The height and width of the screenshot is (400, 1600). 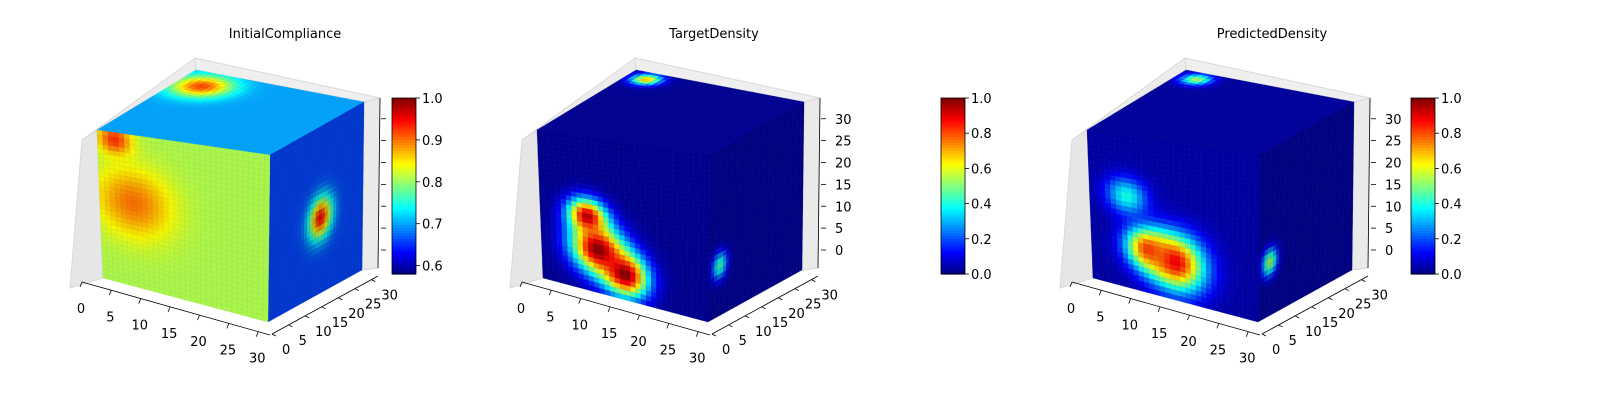 I want to click on chart-title: InitialCompliance, so click(x=285, y=34).